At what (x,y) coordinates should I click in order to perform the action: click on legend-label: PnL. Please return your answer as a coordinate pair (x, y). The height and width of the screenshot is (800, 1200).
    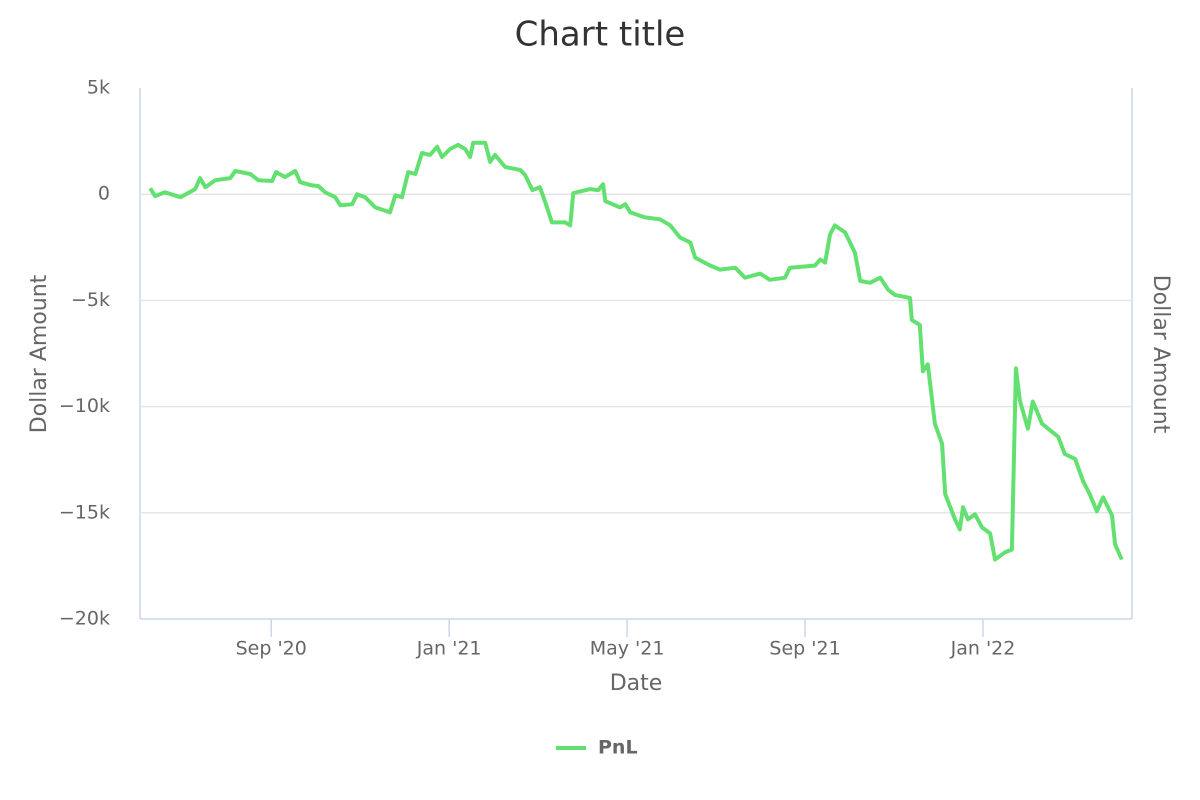
    Looking at the image, I should click on (618, 748).